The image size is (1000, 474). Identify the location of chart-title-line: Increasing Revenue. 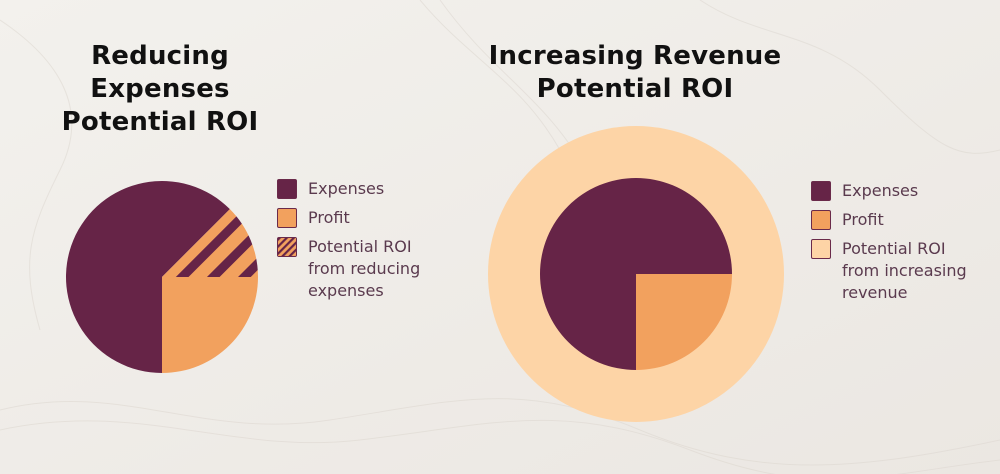
(635, 56).